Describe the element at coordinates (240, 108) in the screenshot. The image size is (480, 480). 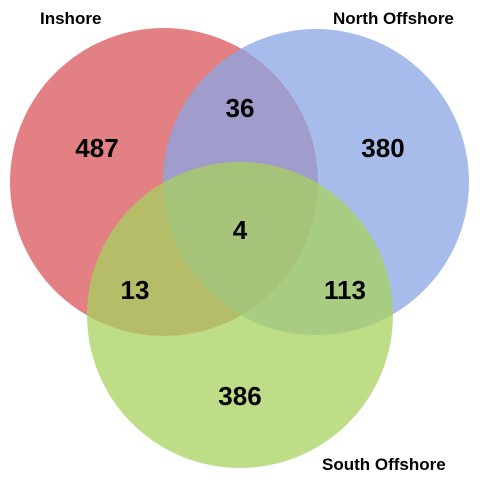
I see `count-inshore-north: 36` at that location.